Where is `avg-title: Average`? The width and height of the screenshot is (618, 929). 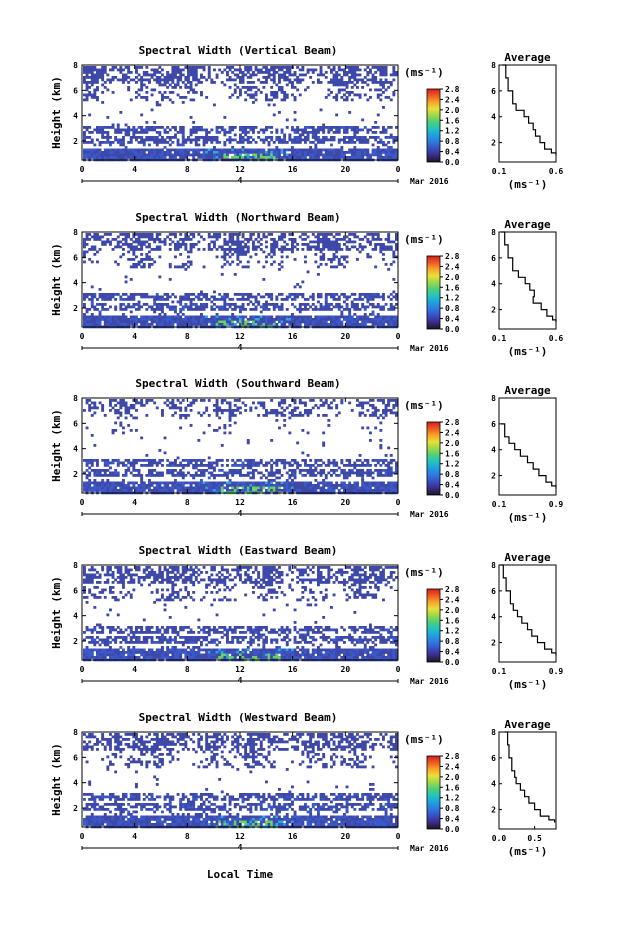 avg-title: Average is located at coordinates (527, 57).